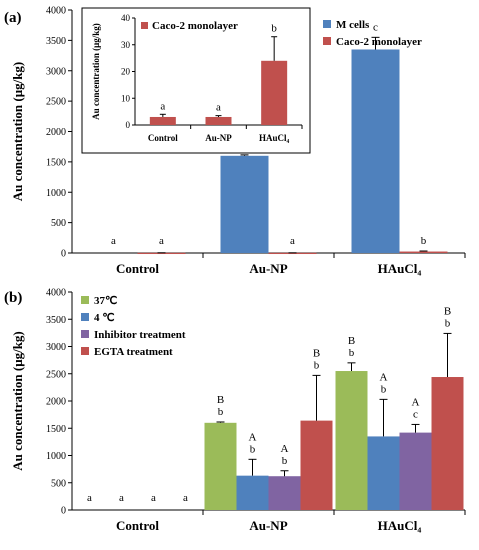 Image resolution: width=479 pixels, height=550 pixels. What do you see at coordinates (274, 138) in the screenshot?
I see `inset-x-category-label: HAuCl₄` at bounding box center [274, 138].